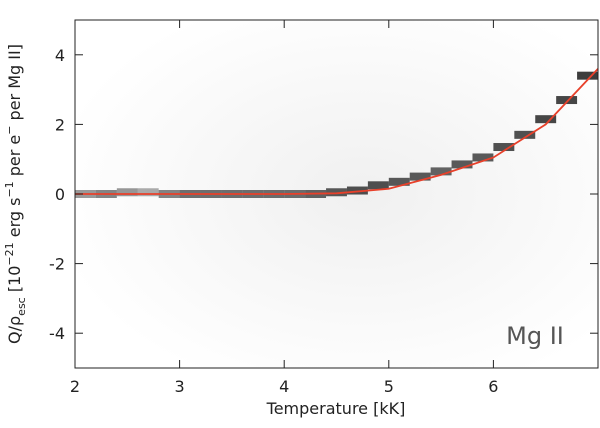 This screenshot has height=428, width=600. What do you see at coordinates (535, 336) in the screenshot?
I see `annotation: Mg II` at bounding box center [535, 336].